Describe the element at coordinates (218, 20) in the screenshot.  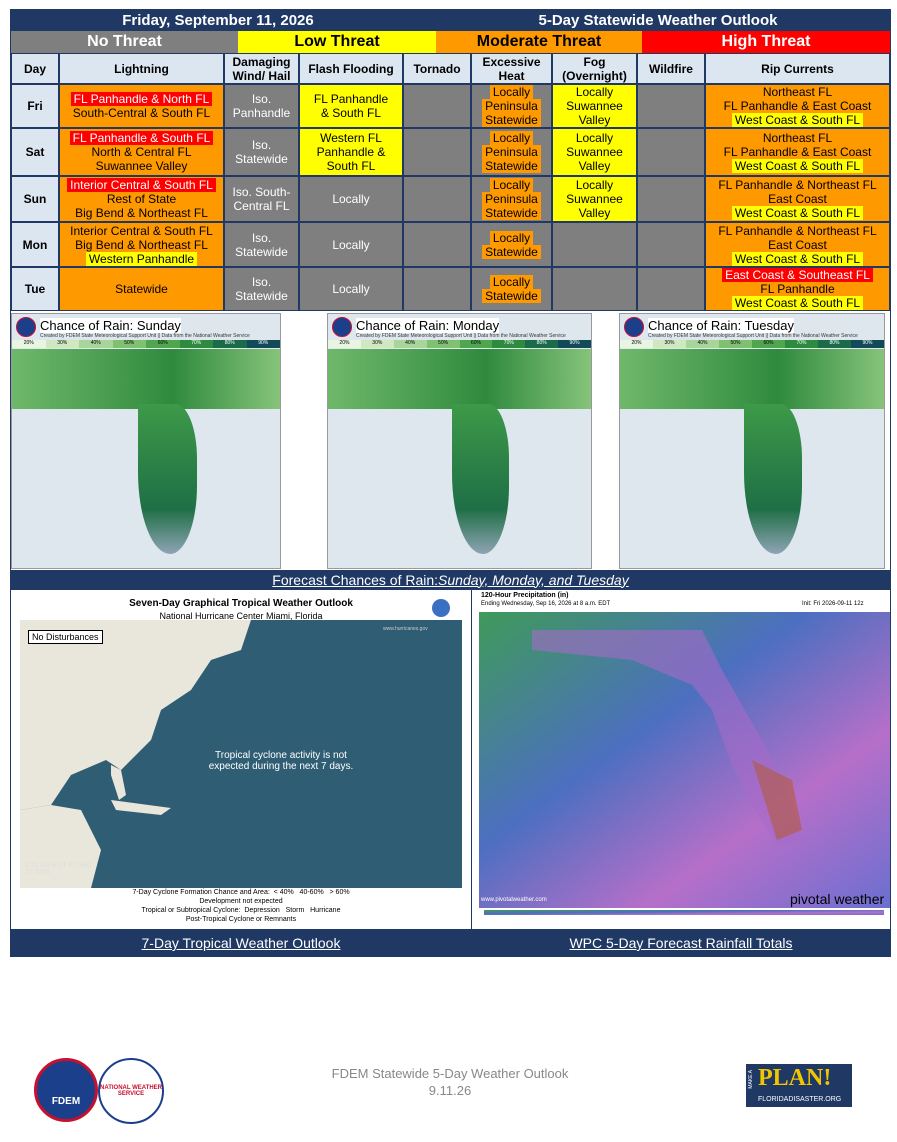
I see `date: Friday, September 11, 2026` at that location.